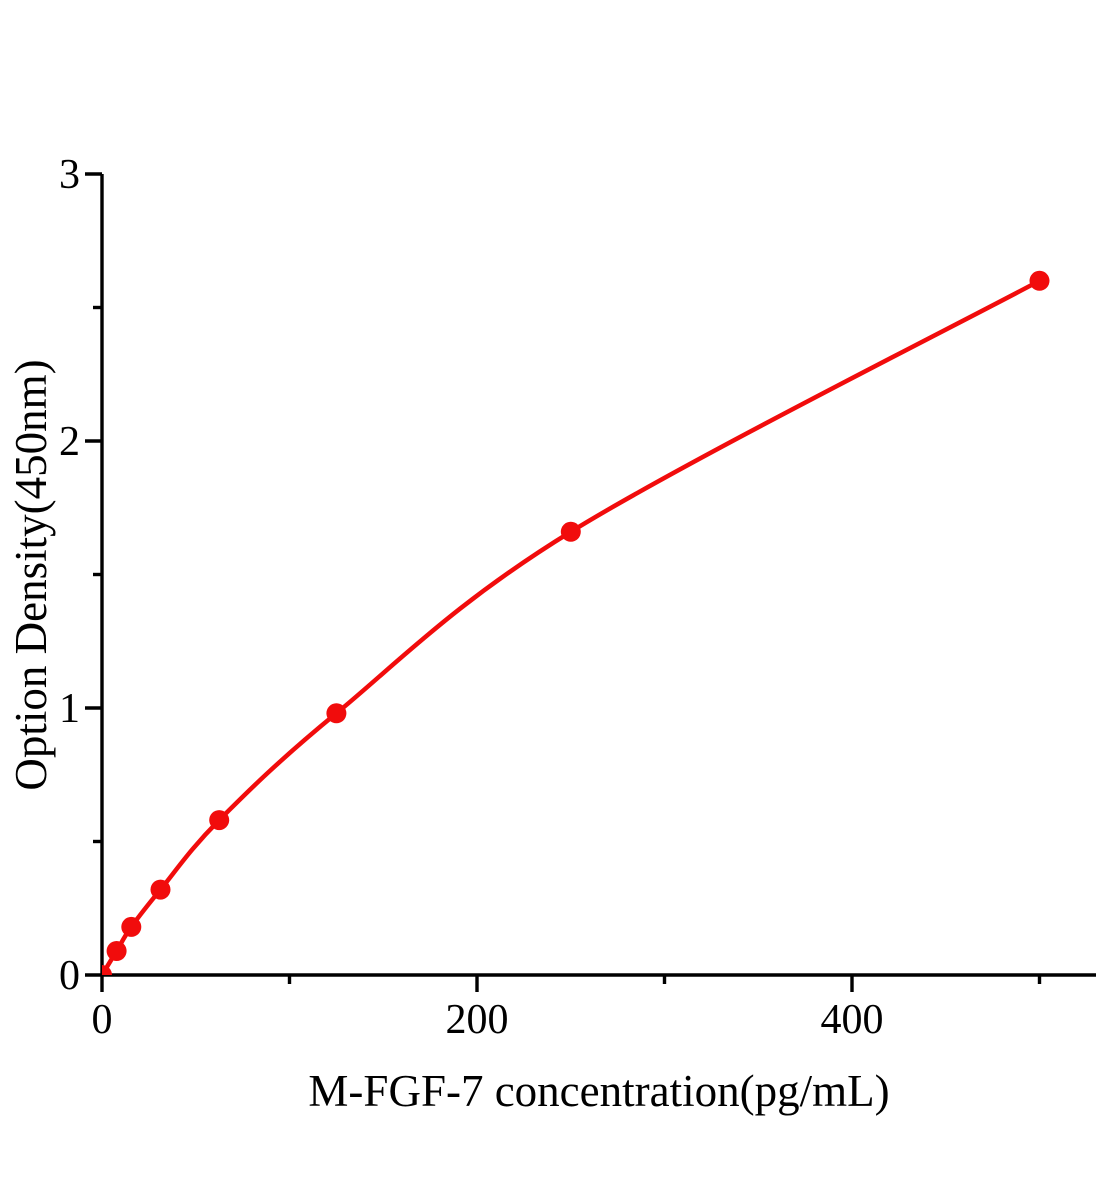  Describe the element at coordinates (852, 1020) in the screenshot. I see `x-tick-label: 400` at that location.